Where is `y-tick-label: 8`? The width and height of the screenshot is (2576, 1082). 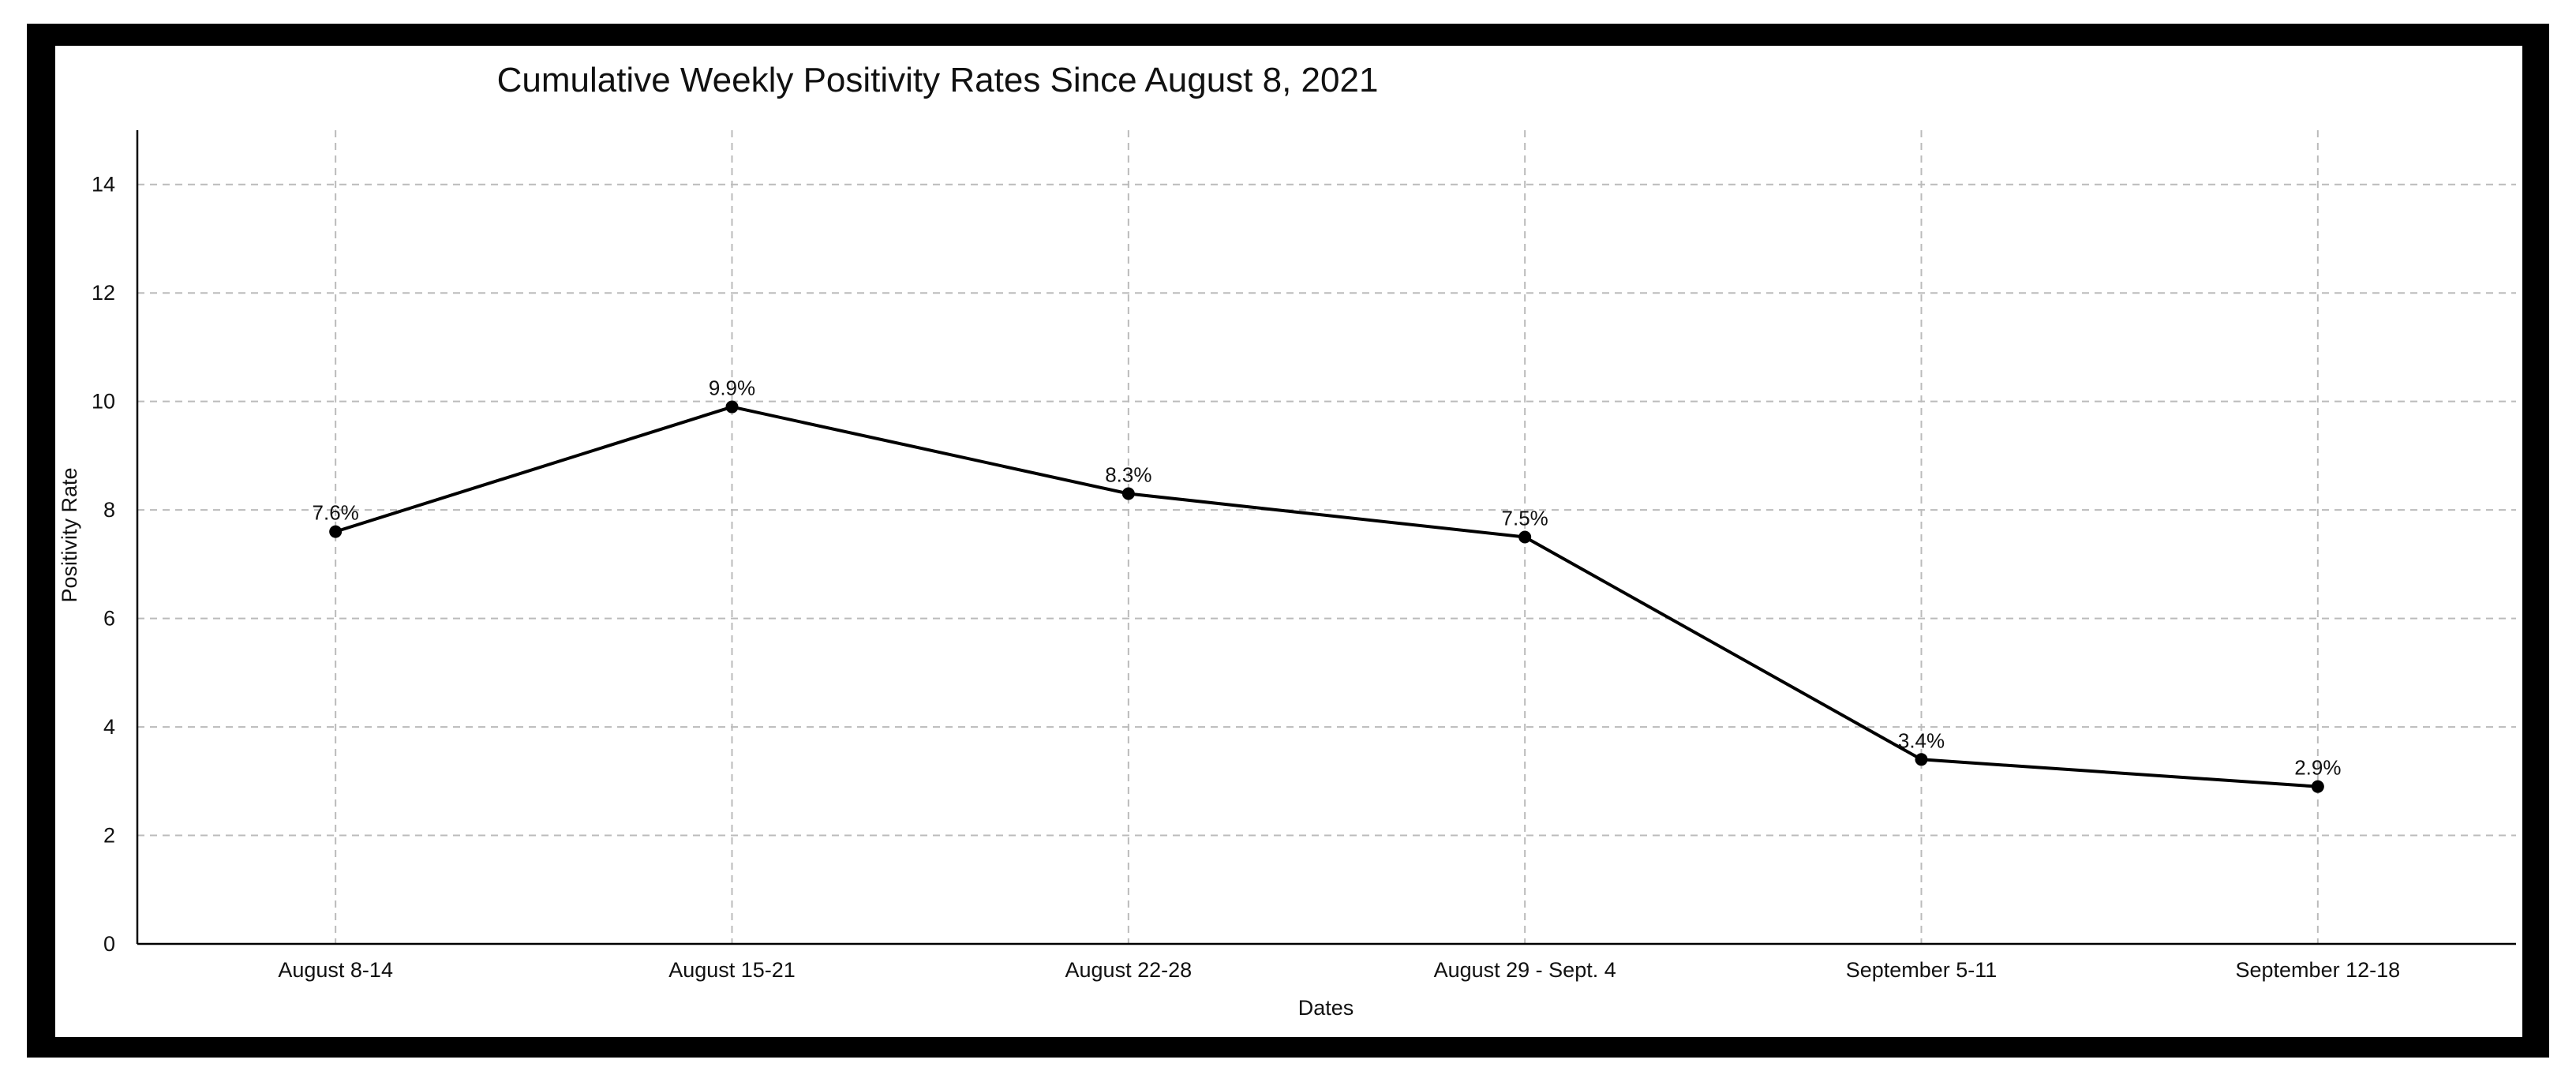 y-tick-label: 8 is located at coordinates (109, 510).